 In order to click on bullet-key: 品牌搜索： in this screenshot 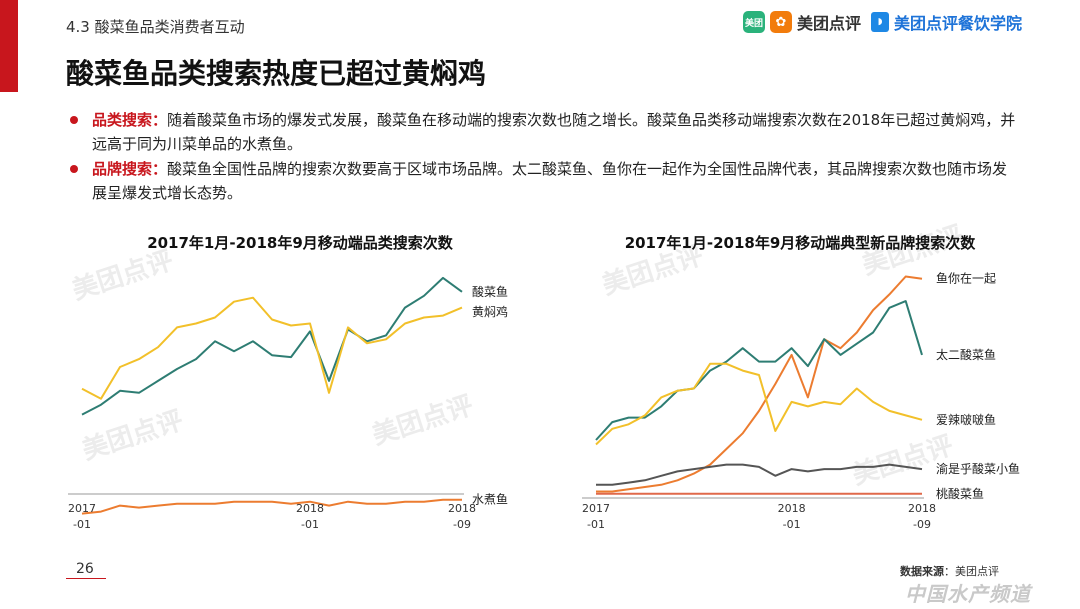, I will do `click(130, 169)`.